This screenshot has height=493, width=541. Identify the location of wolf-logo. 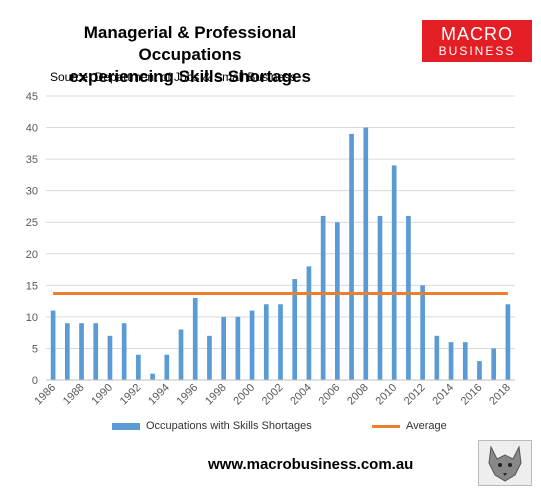
(505, 463).